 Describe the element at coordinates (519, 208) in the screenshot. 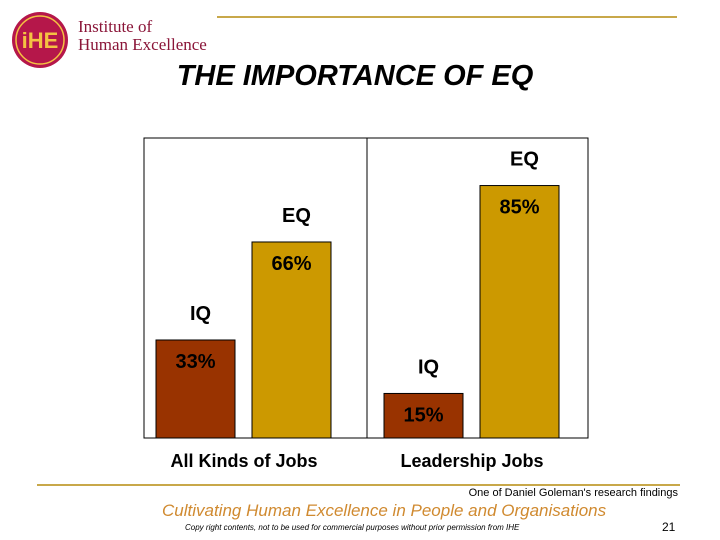

I see `value-label: 85%` at that location.